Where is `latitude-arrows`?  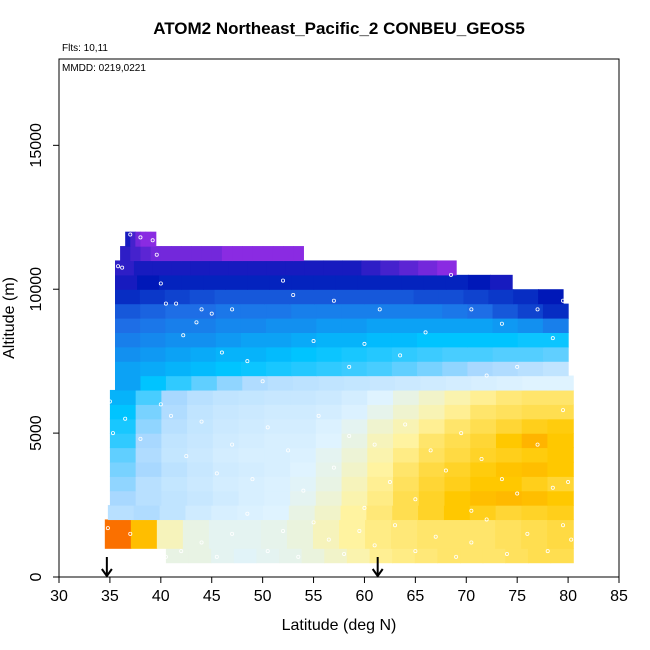 latitude-arrows is located at coordinates (242, 567).